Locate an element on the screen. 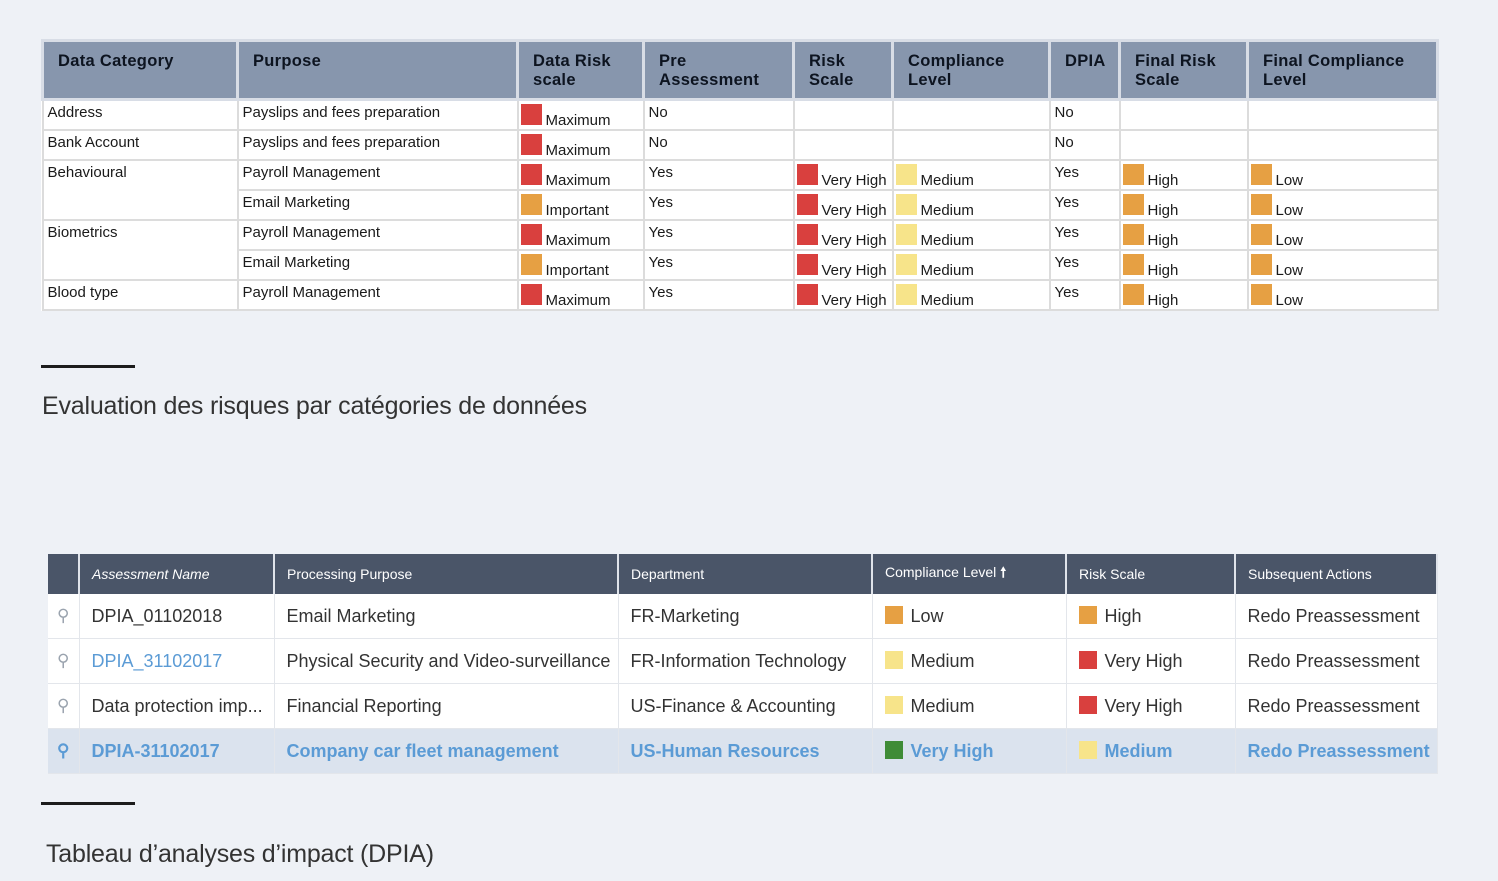  col-processing-purpose: Processing Purpose is located at coordinates (446, 574).